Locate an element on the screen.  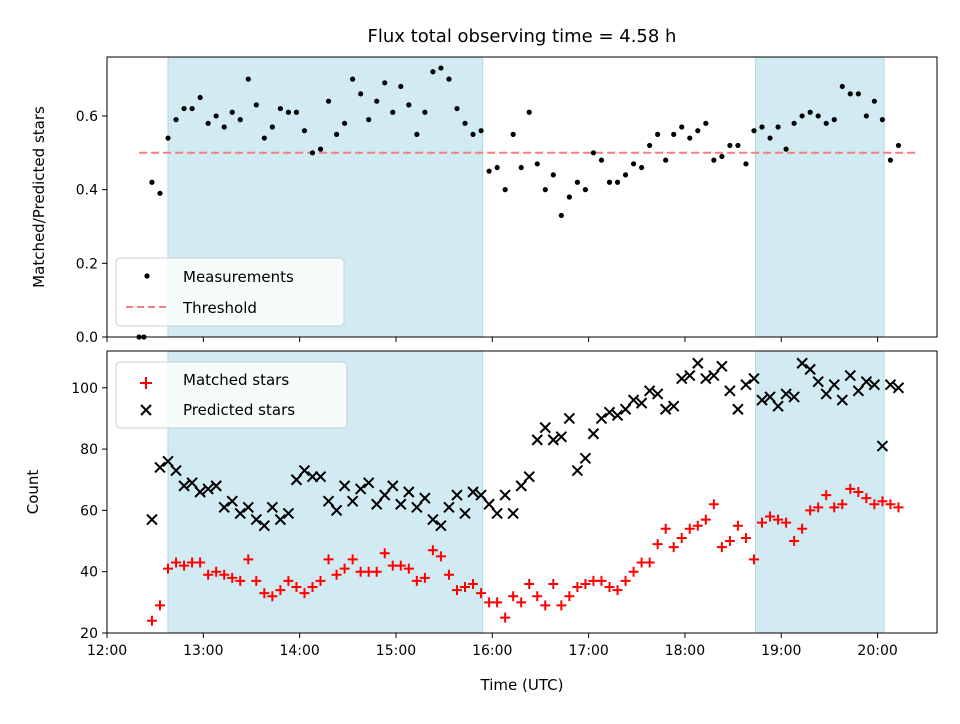
top-y-tick-label: 0.0 is located at coordinates (87, 338).